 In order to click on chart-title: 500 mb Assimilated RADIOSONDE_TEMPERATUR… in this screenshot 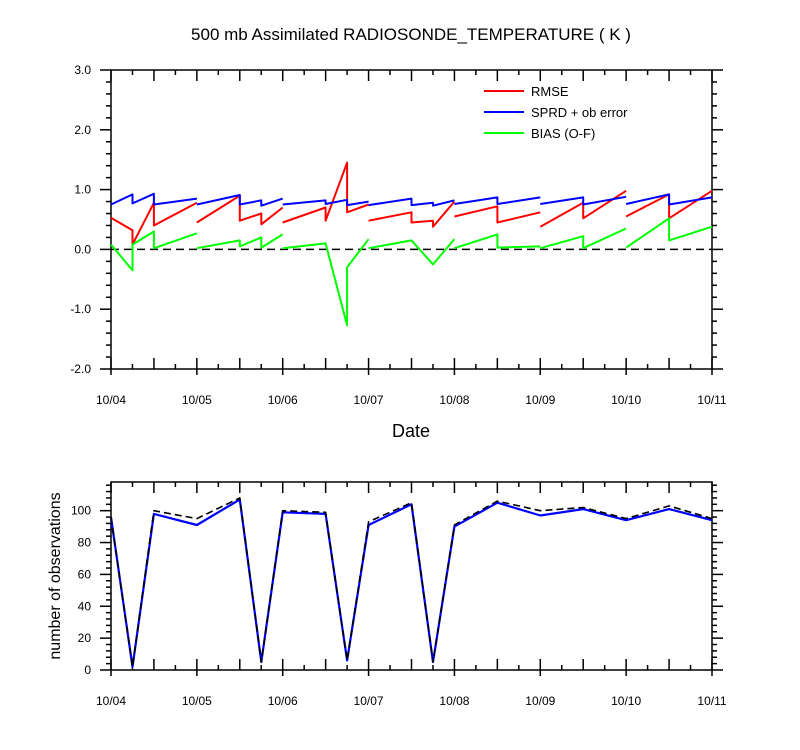, I will do `click(411, 34)`.